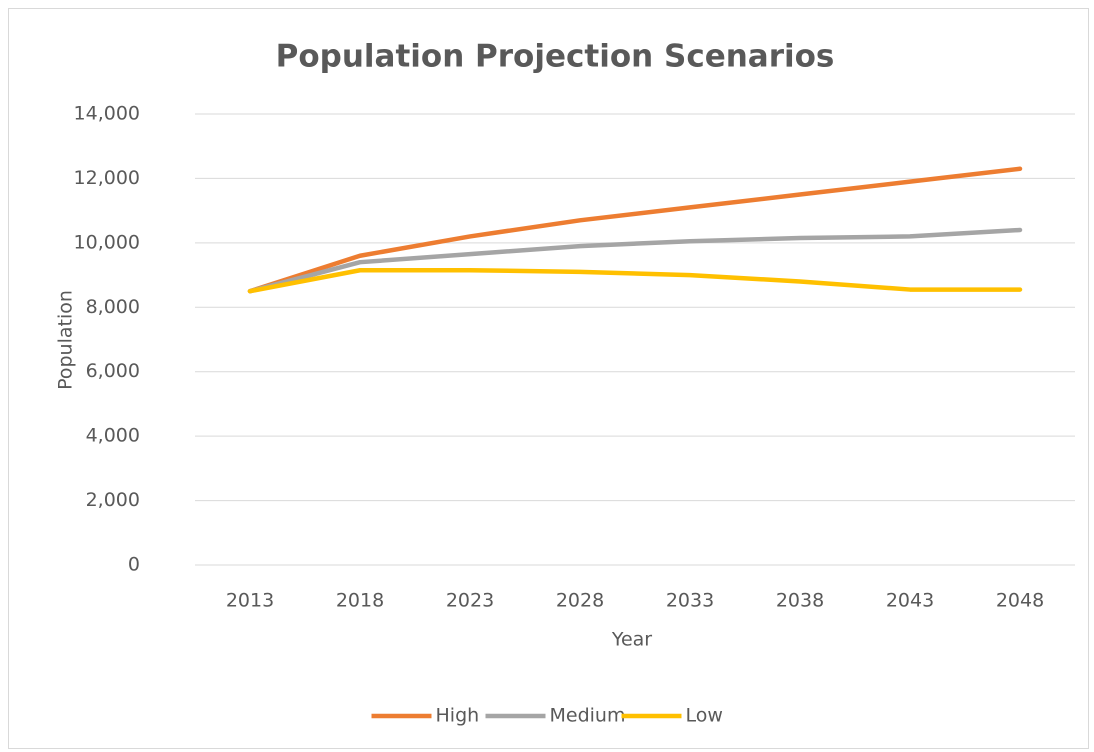 The height and width of the screenshot is (752, 1094). I want to click on x-axis-label: Year, so click(631, 640).